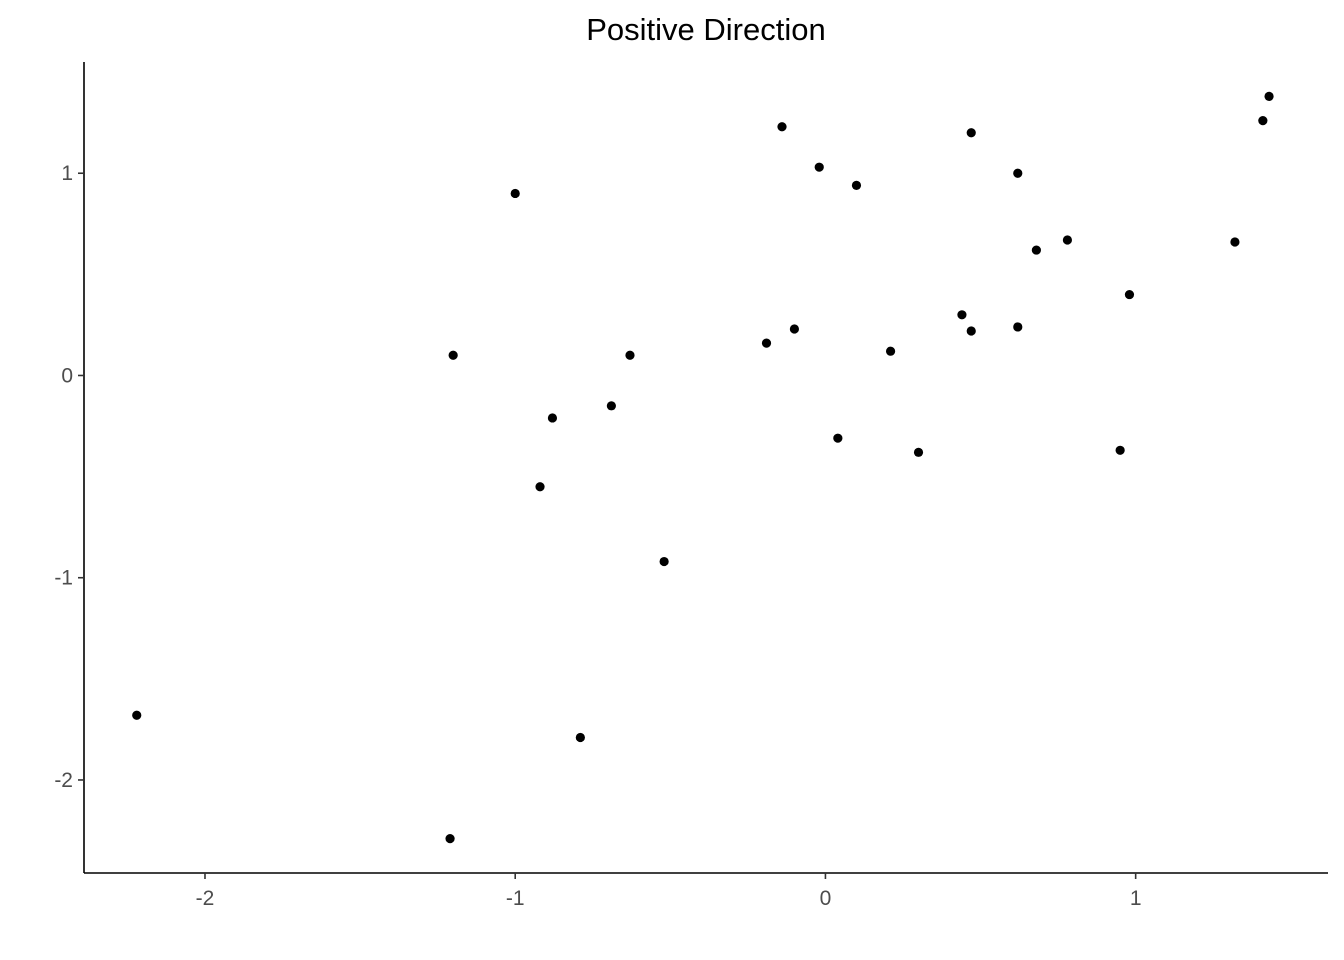 The width and height of the screenshot is (1344, 960). I want to click on x-tick-label: 1, so click(1136, 898).